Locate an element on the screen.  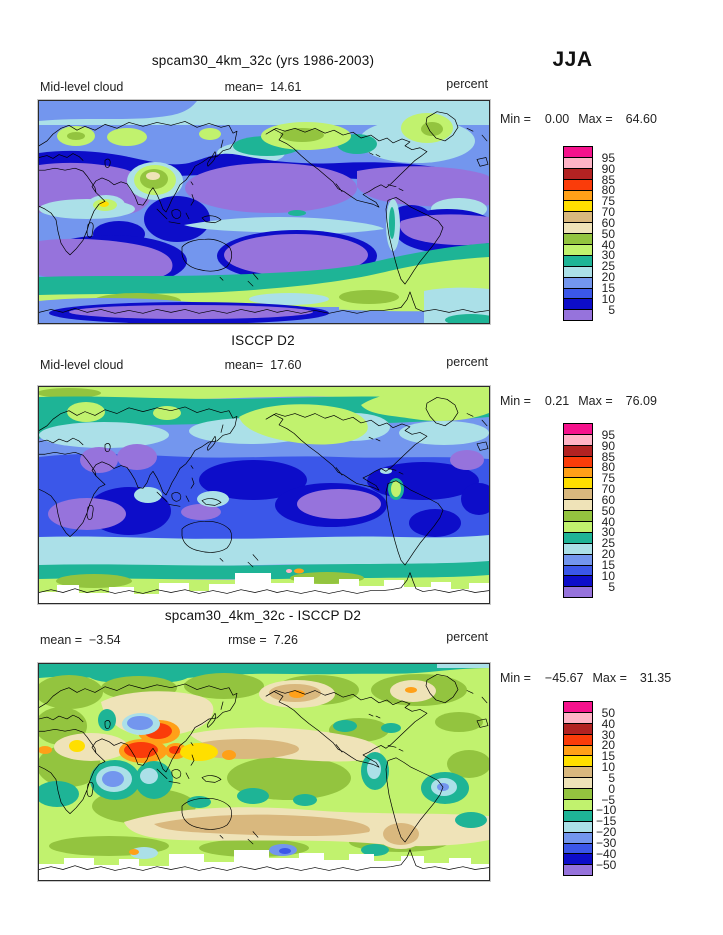
map-obs is located at coordinates (264, 495).